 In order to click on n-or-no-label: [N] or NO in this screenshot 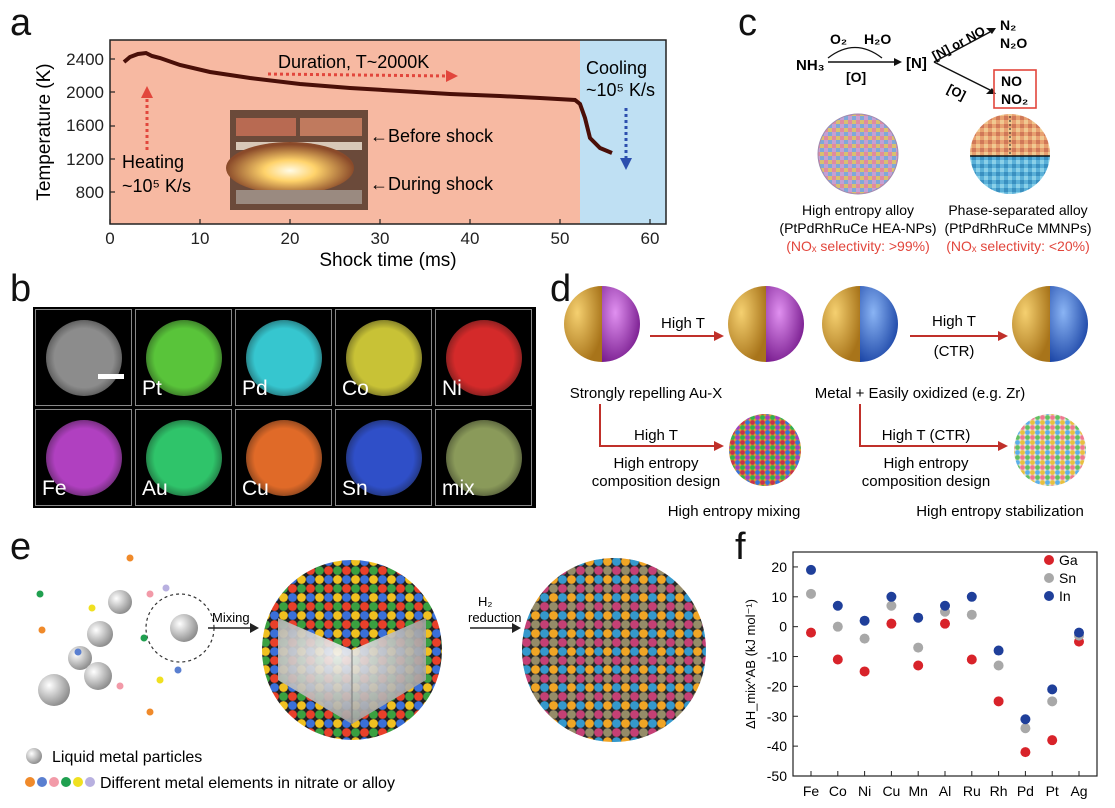, I will do `click(959, 43)`.